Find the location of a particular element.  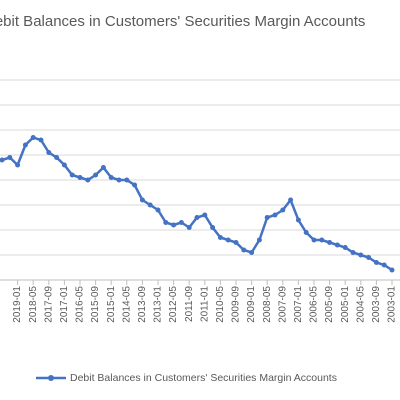

x-tick-label: 2011-09 is located at coordinates (189, 304).